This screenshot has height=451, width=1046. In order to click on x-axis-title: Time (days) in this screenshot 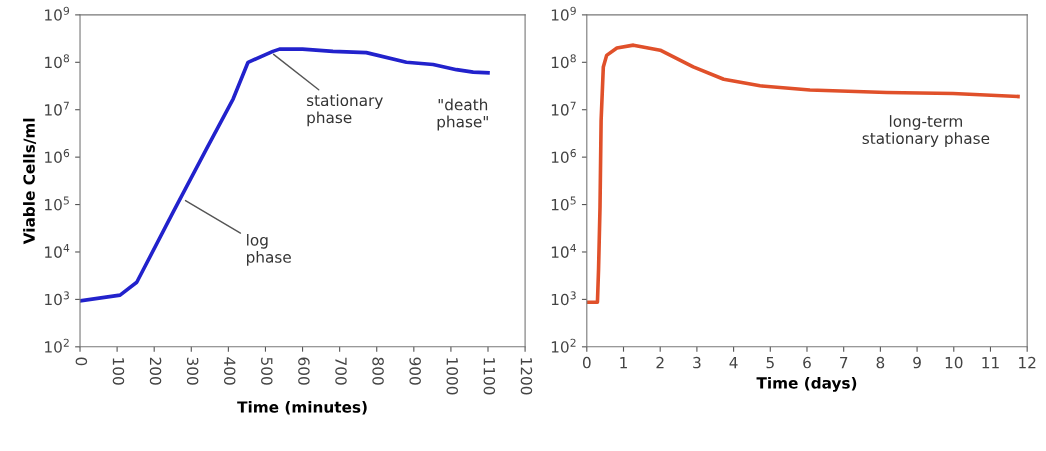, I will do `click(806, 384)`.